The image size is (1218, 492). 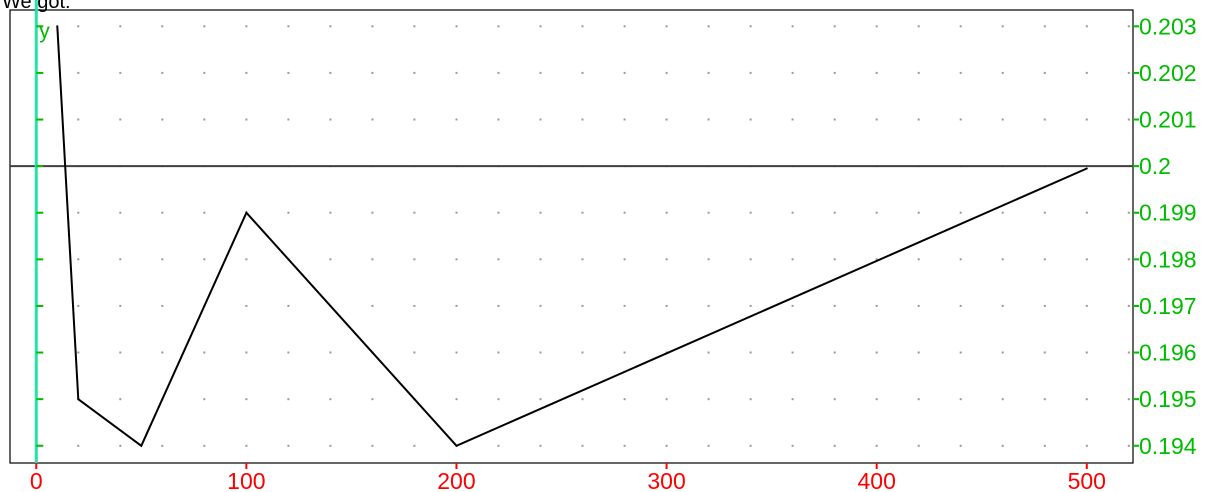 I want to click on y-tick-label: 0.203, so click(x=1168, y=26).